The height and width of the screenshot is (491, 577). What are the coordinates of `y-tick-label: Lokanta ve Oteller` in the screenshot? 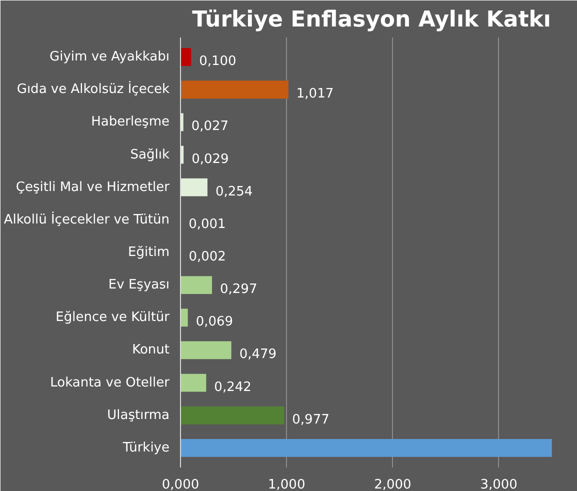 It's located at (110, 382).